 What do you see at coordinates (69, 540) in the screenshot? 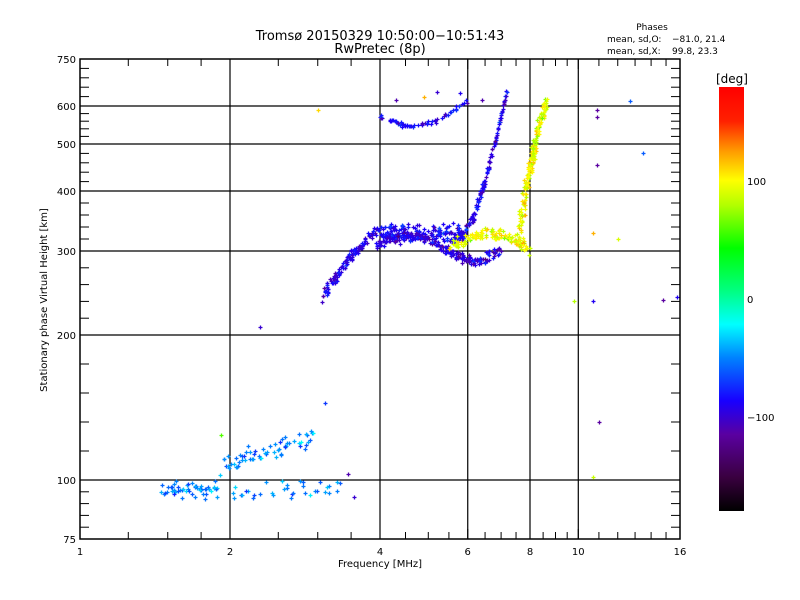
I see `y-tick-label: 75` at bounding box center [69, 540].